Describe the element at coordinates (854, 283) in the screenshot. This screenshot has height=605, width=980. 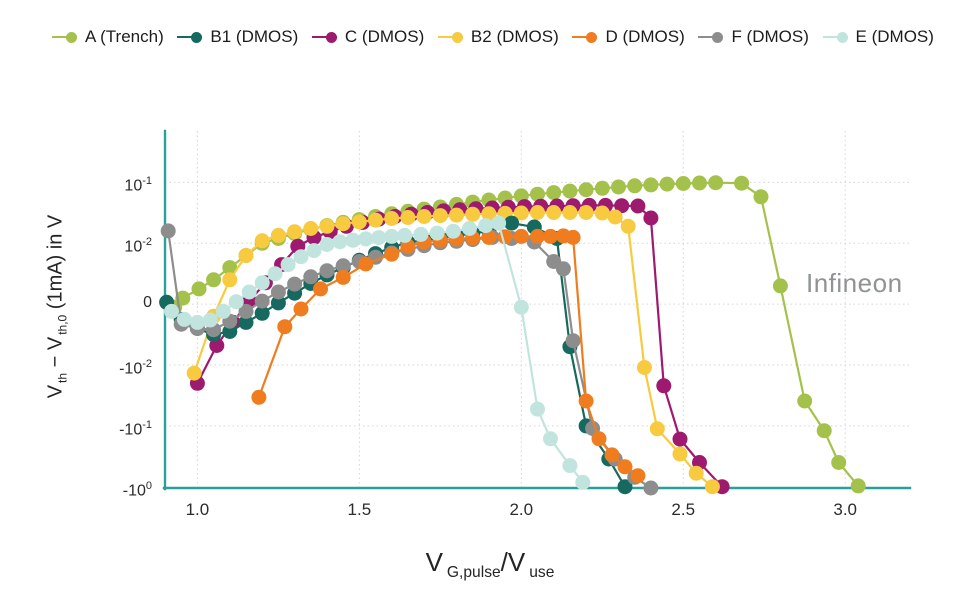
I see `infineon-watermark: Infineon` at that location.